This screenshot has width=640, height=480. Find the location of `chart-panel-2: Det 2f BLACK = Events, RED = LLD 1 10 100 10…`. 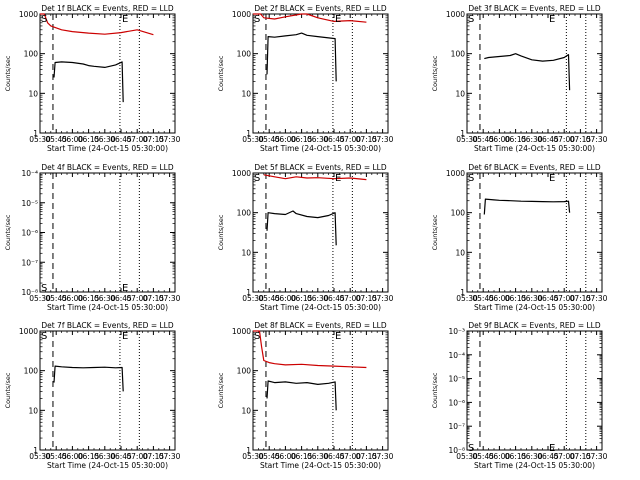

chart-panel-2: Det 2f BLACK = Events, RED = LLD 1 10 100 10… is located at coordinates (305, 78).